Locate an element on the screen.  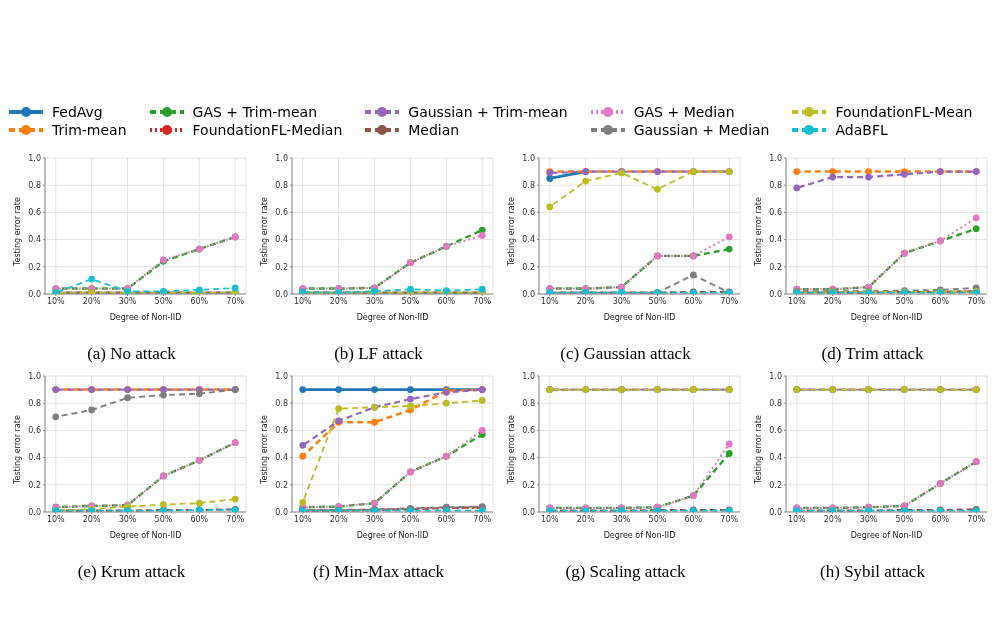
legend-label: Gaussian + Trim-mean is located at coordinates (488, 112).